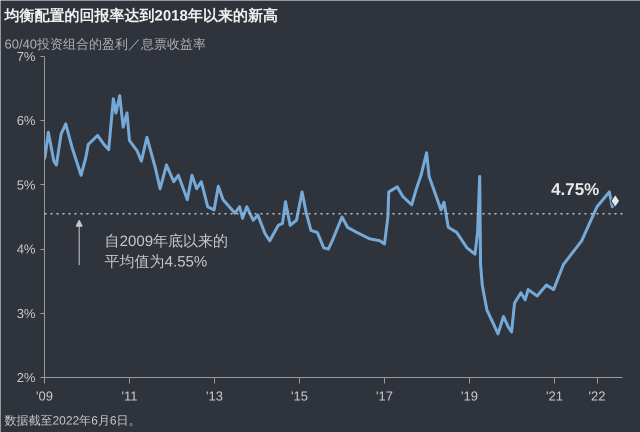 Image resolution: width=640 pixels, height=432 pixels. Describe the element at coordinates (166, 251) in the screenshot. I see `ref-line-label: 自2009年底以来的平均值为4.55%` at that location.